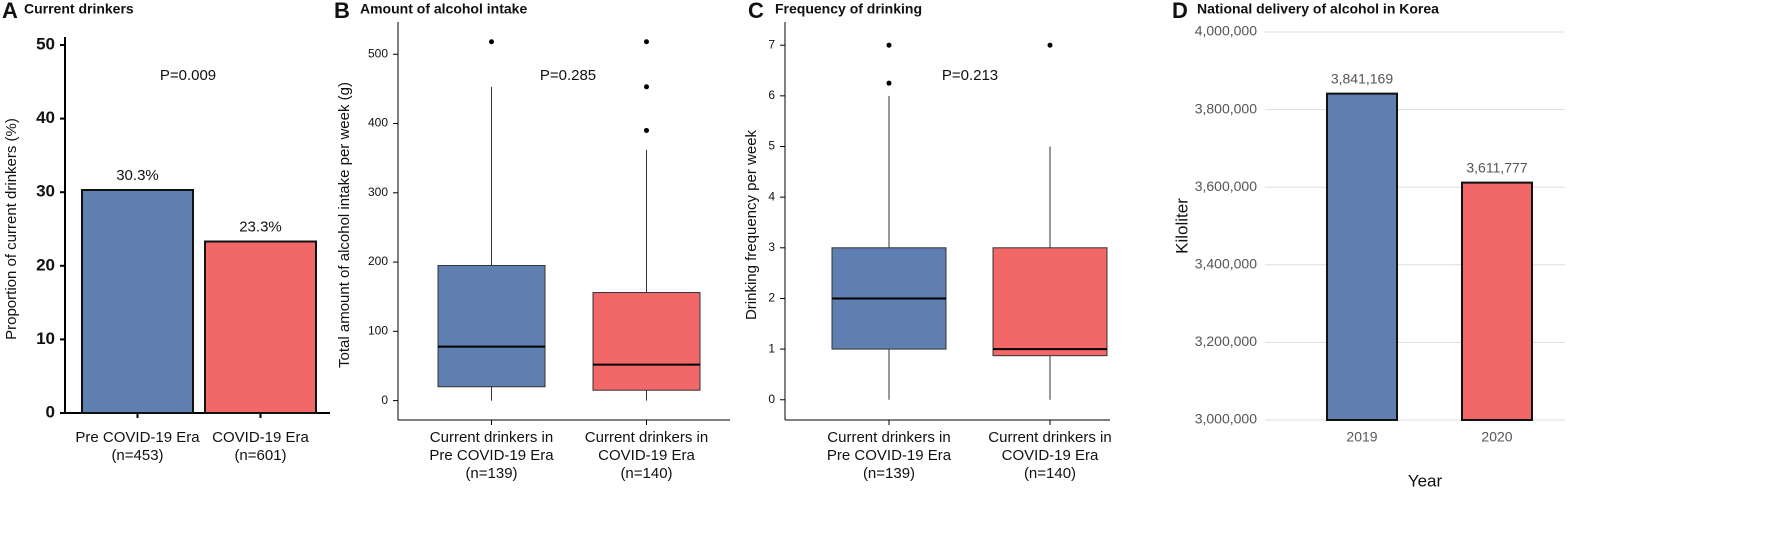 Image resolution: width=1772 pixels, height=545 pixels. What do you see at coordinates (1226, 186) in the screenshot?
I see `y-tick-label: 3,600,000` at bounding box center [1226, 186].